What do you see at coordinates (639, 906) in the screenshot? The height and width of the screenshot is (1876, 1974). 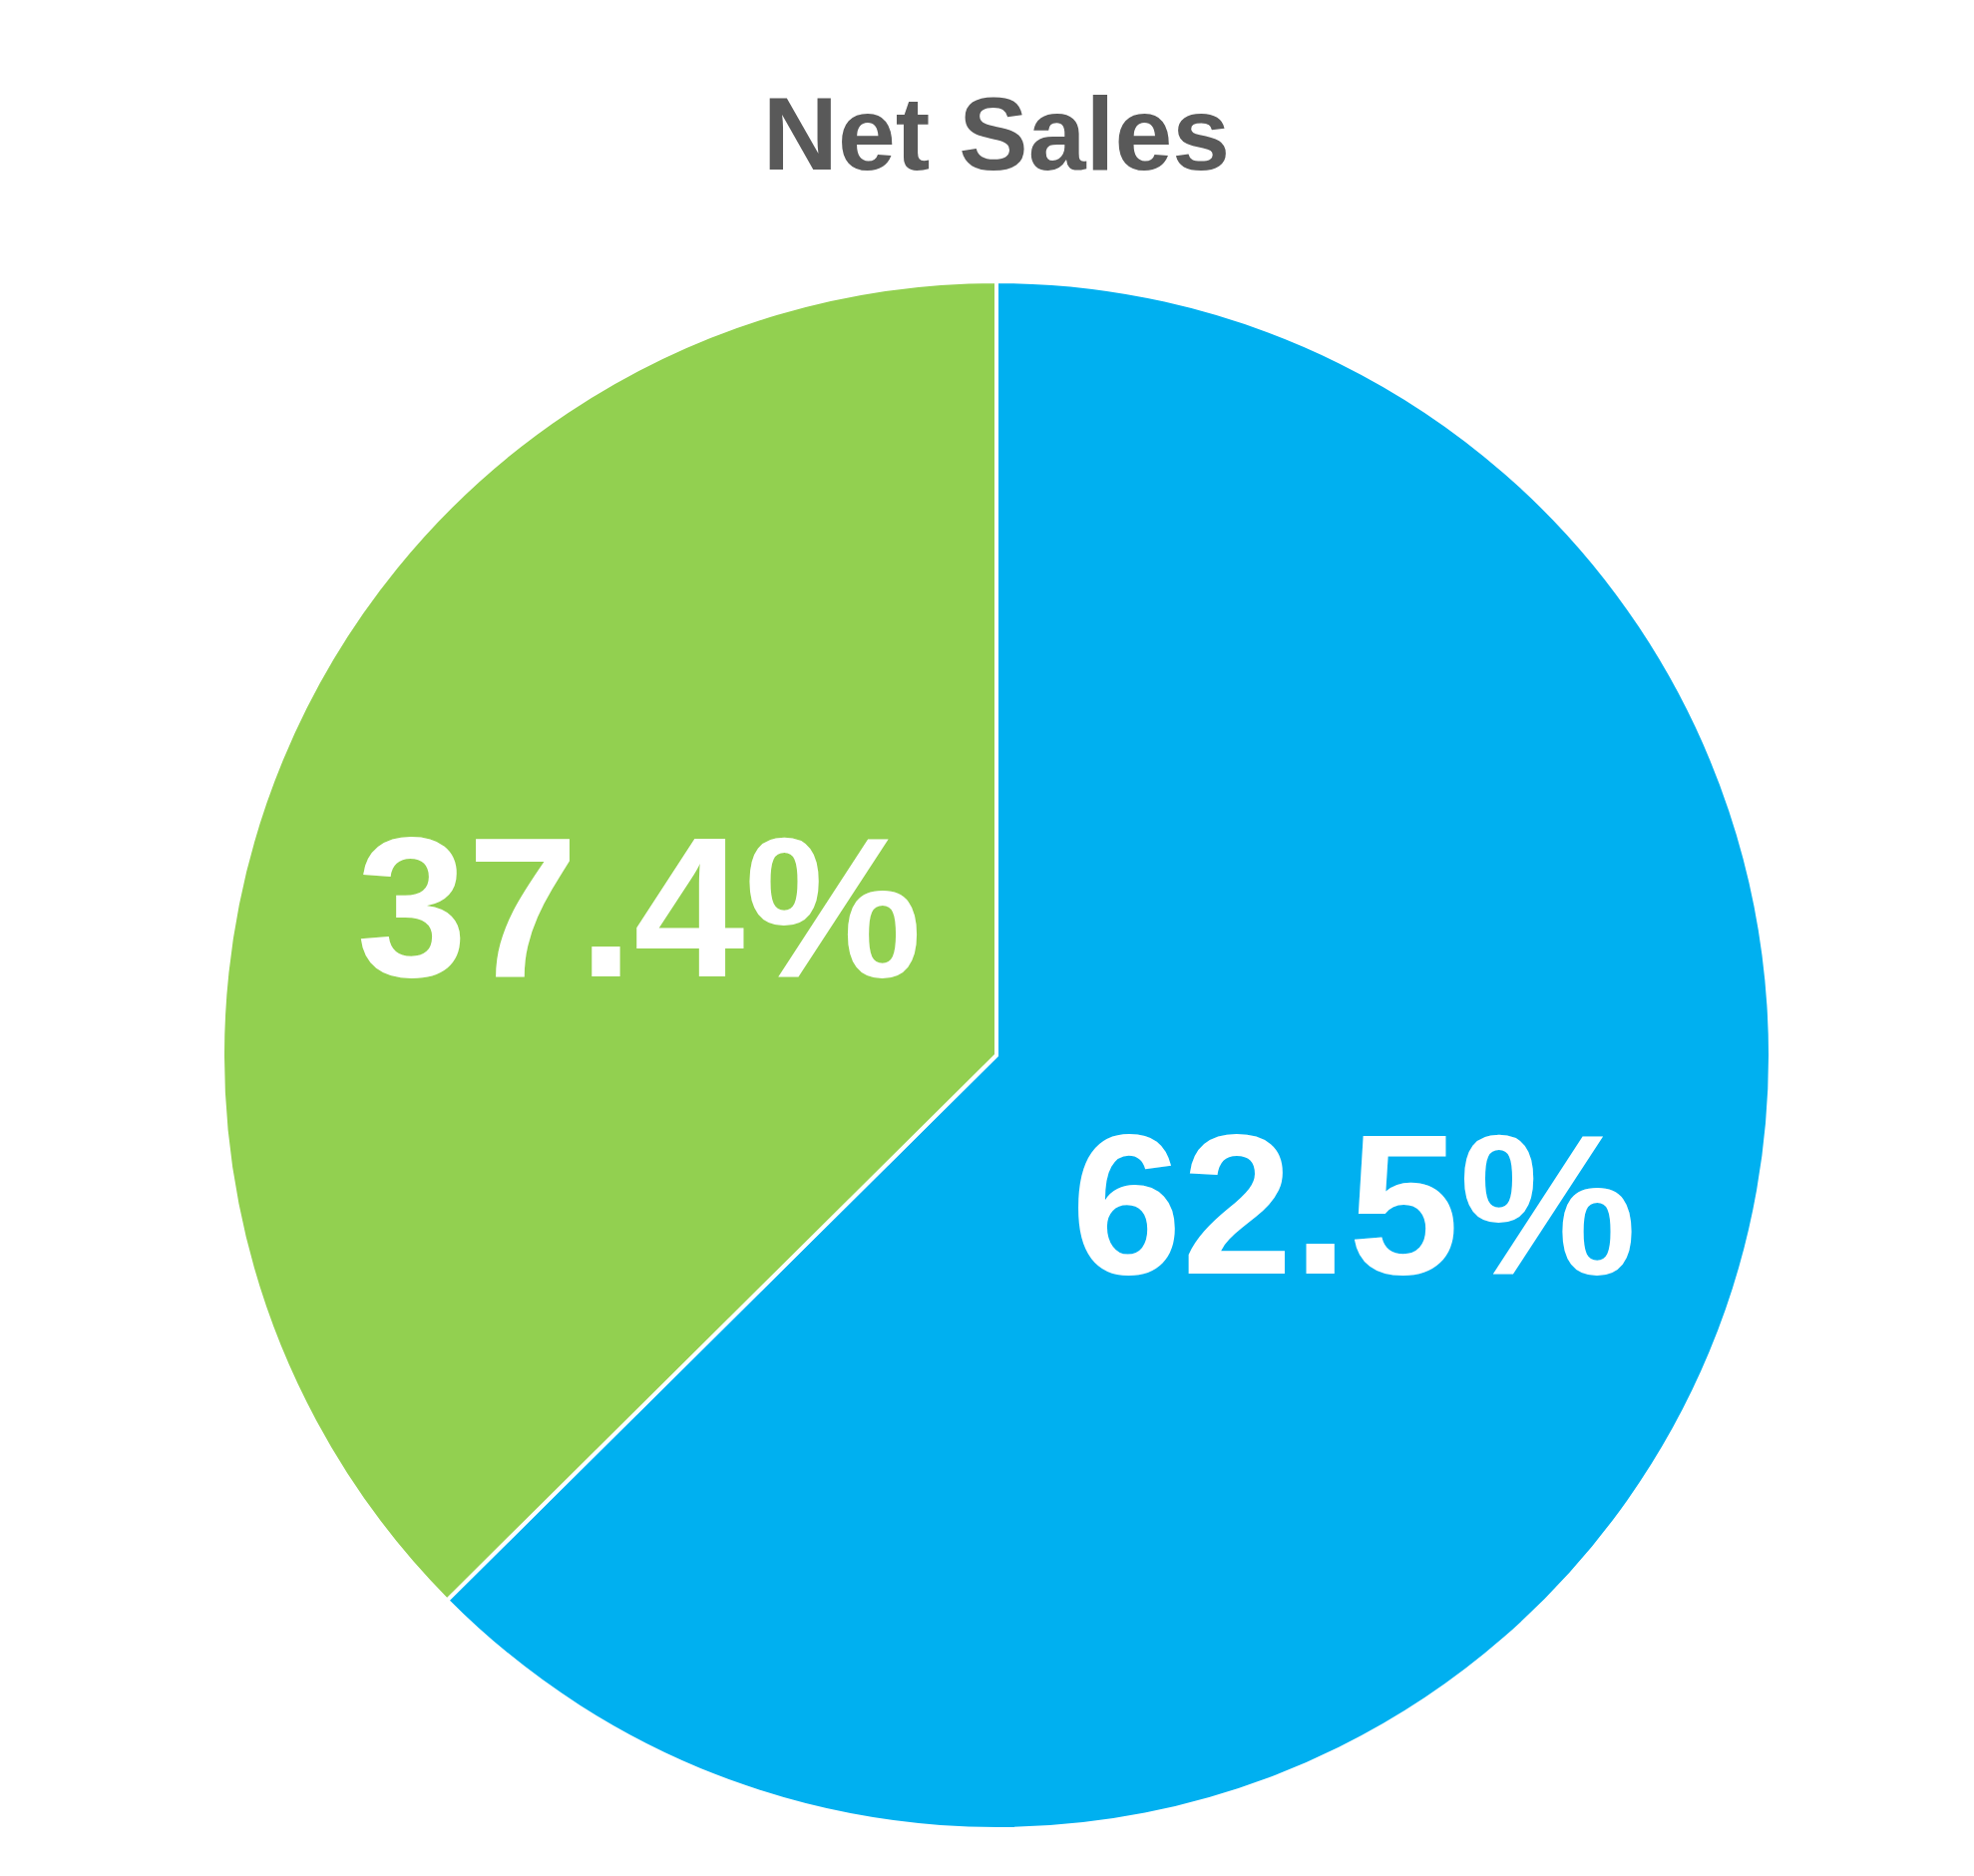 I see `data-label: 37.4%` at bounding box center [639, 906].